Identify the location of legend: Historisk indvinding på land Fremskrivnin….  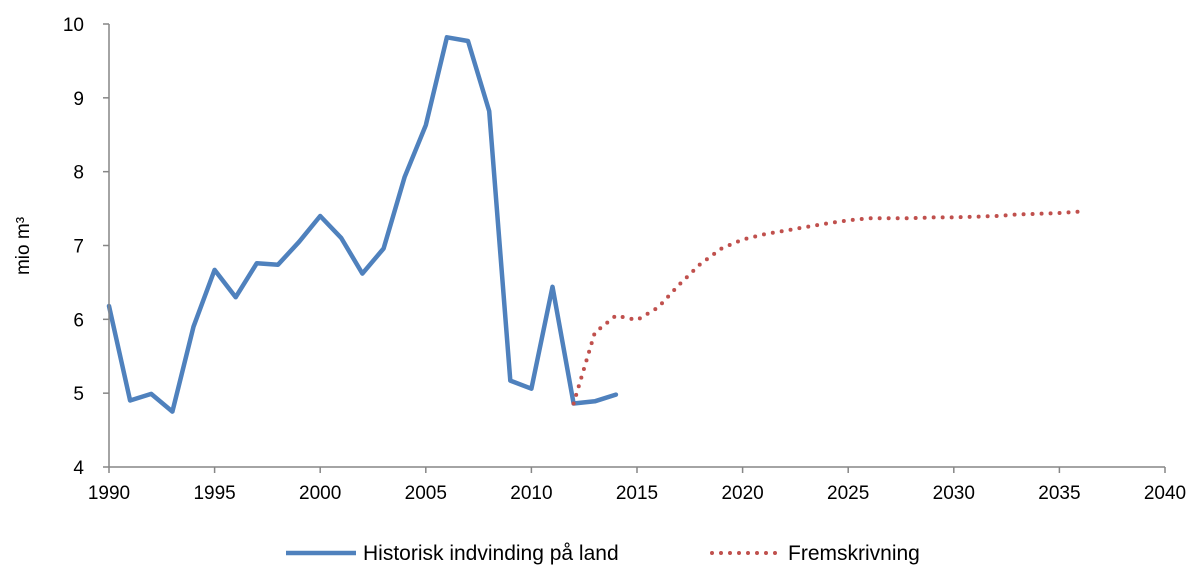
(603, 553).